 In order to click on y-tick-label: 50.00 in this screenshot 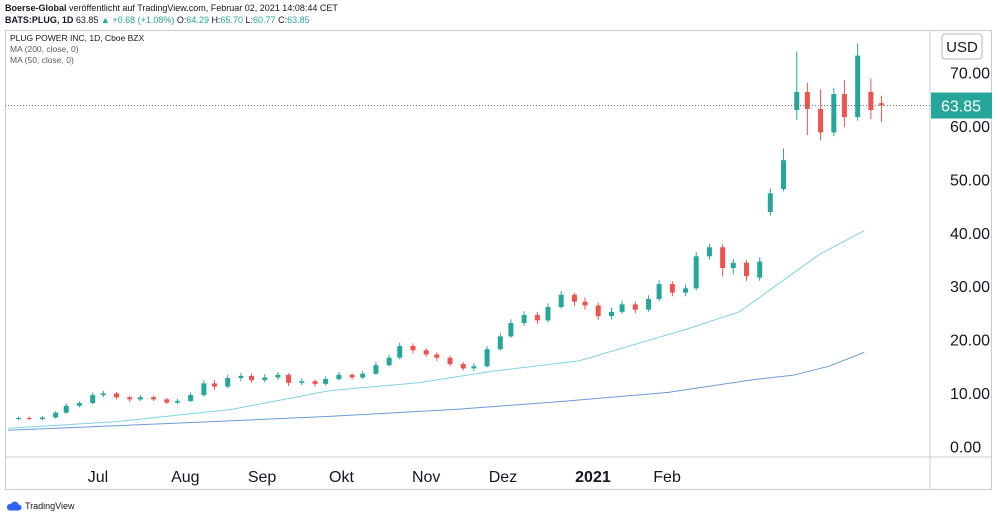, I will do `click(970, 180)`.